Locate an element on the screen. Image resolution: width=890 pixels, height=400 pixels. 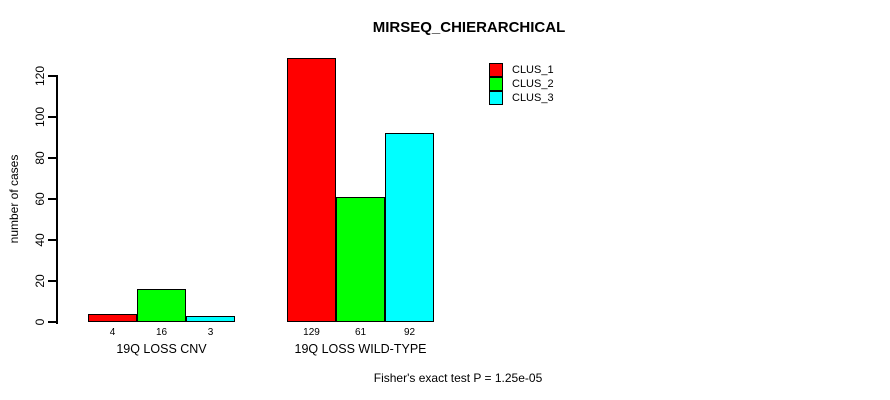
legend-label: CLUS_2 is located at coordinates (533, 84).